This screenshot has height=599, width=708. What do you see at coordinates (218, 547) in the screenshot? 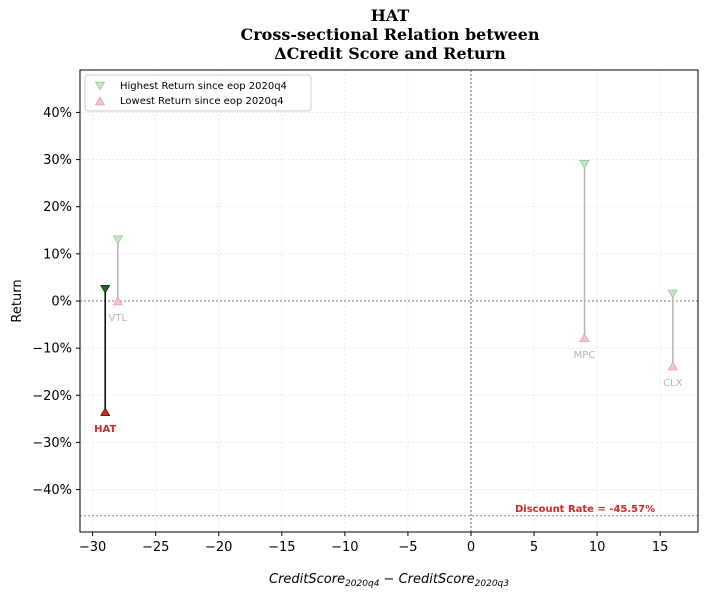
I see `x-tick-label: −20` at bounding box center [218, 547].